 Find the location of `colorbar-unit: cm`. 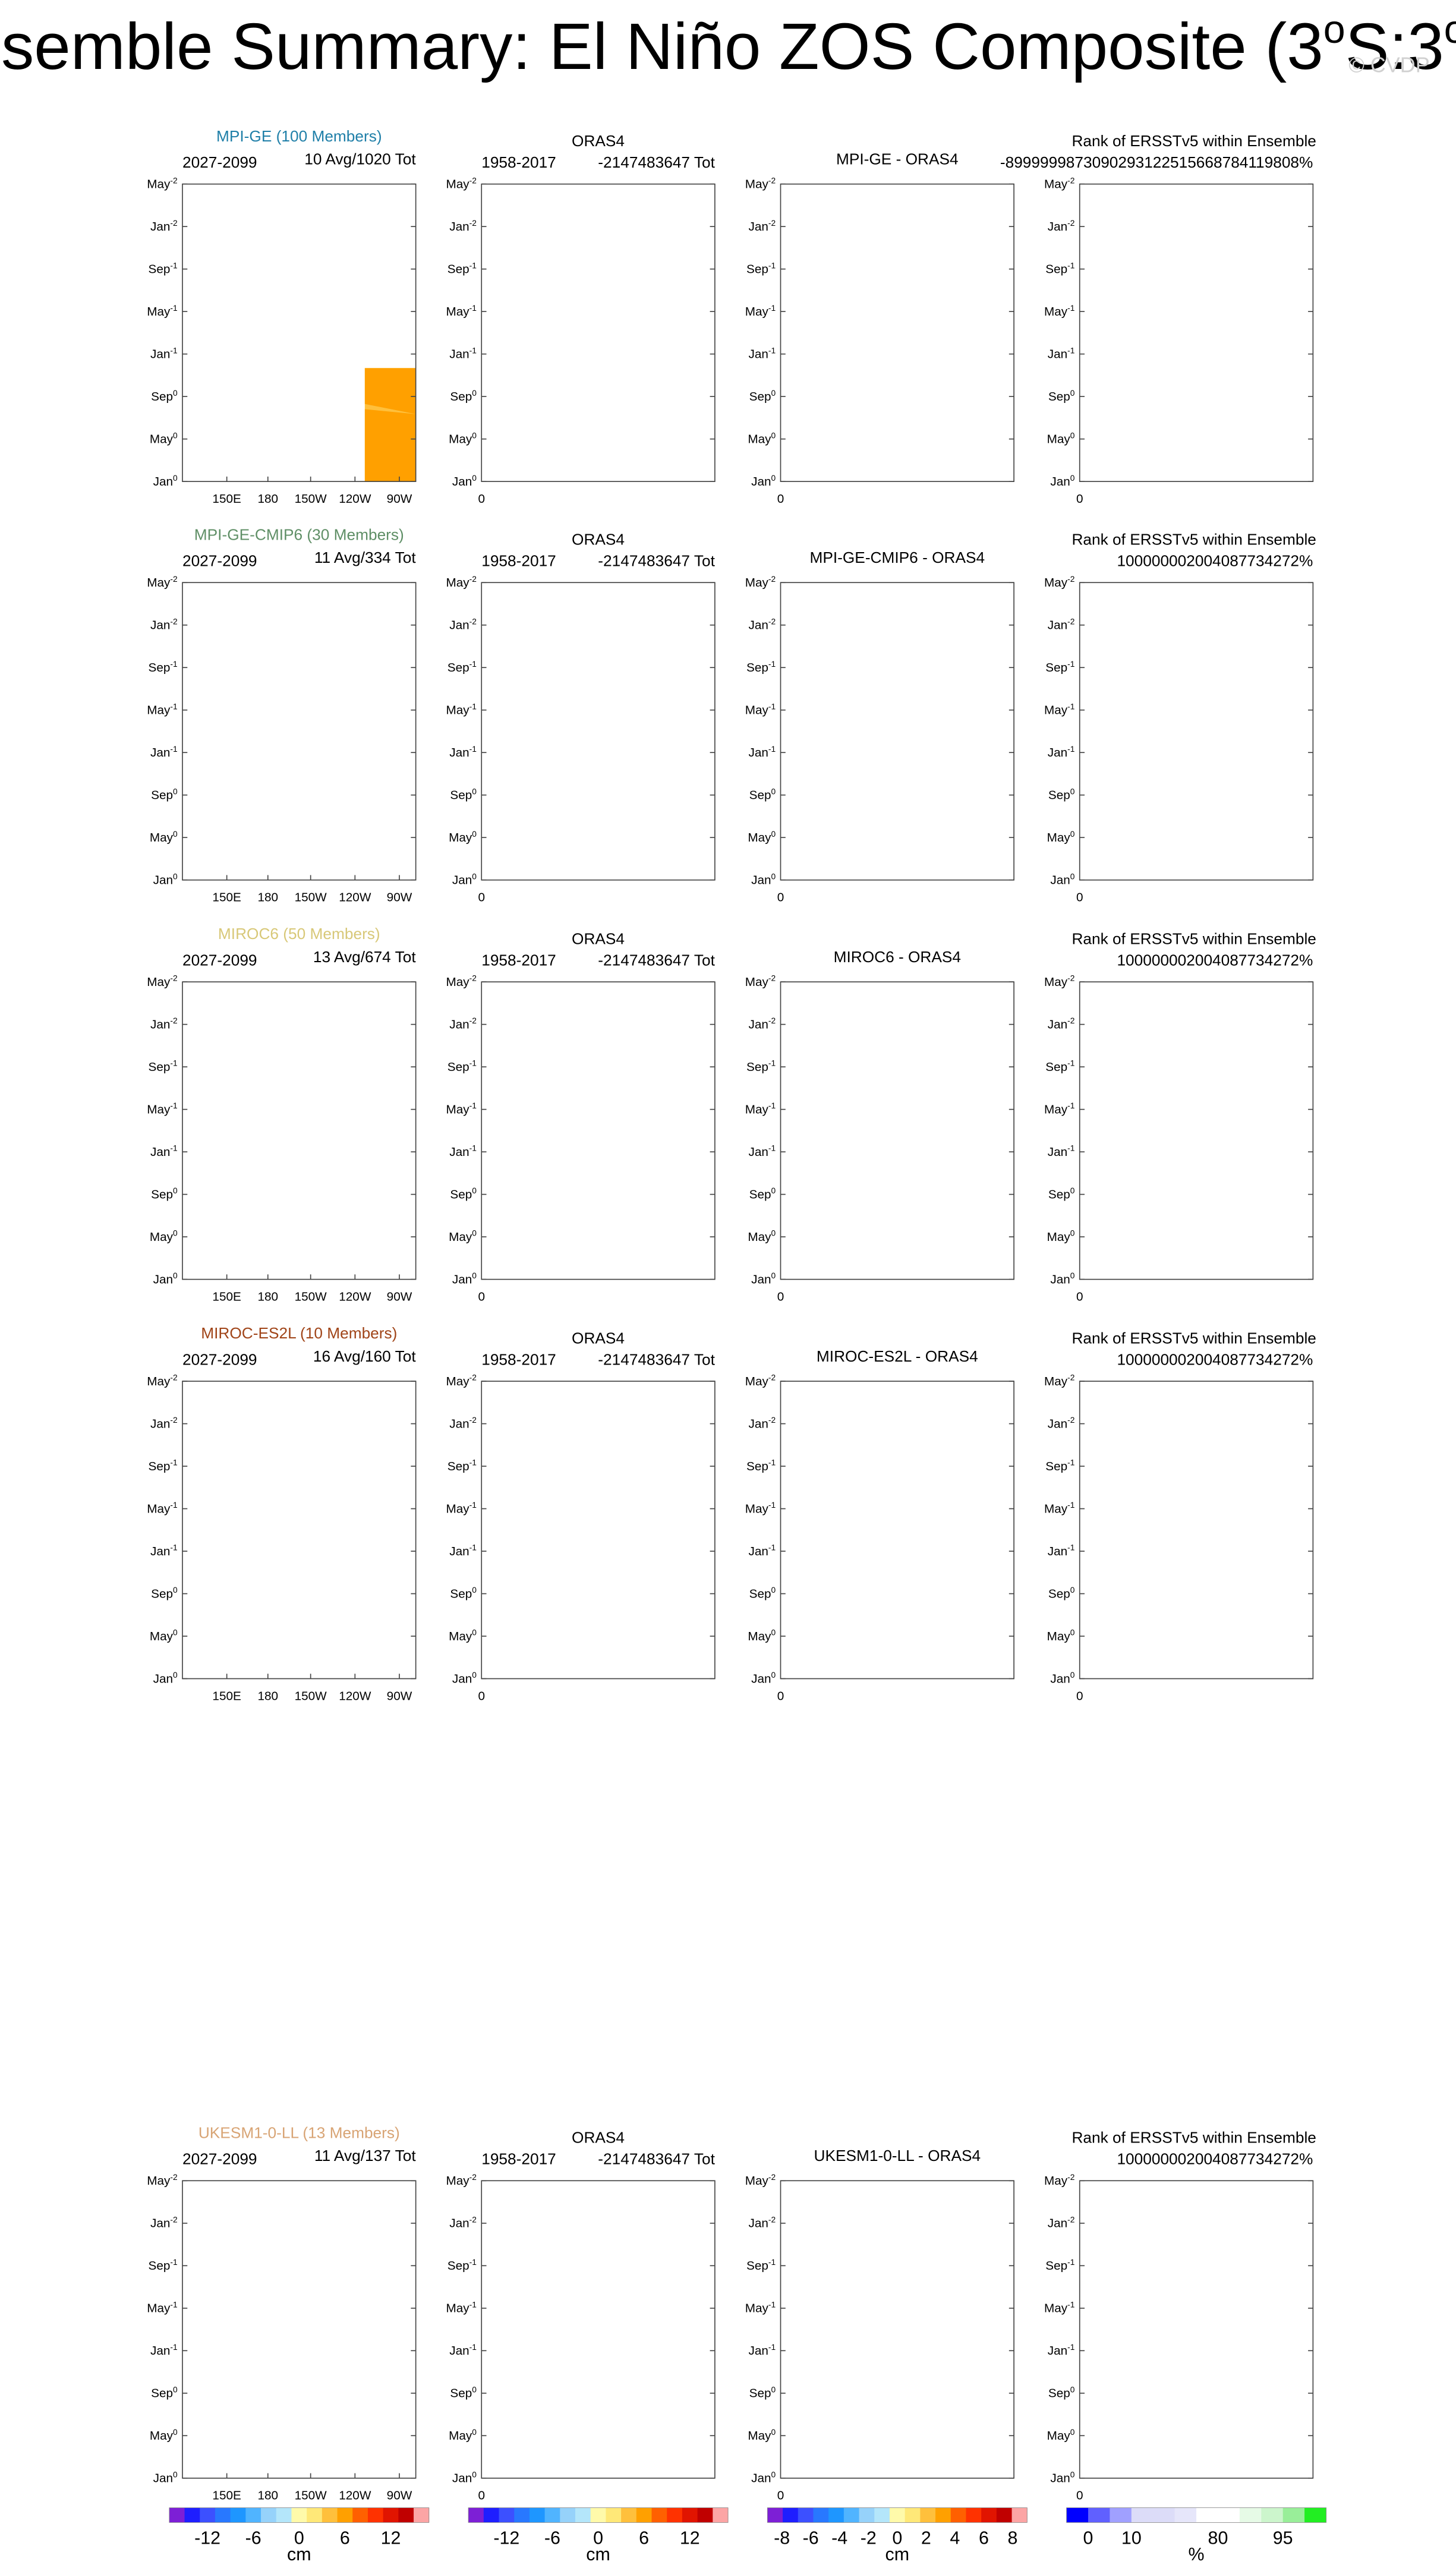

colorbar-unit: cm is located at coordinates (598, 2554).